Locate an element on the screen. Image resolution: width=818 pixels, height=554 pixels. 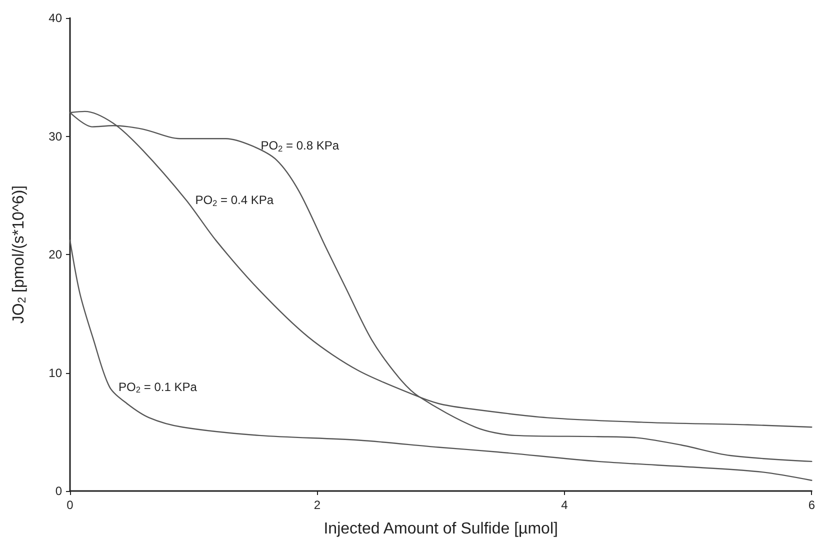
x-tick-label: 6 is located at coordinates (812, 505).